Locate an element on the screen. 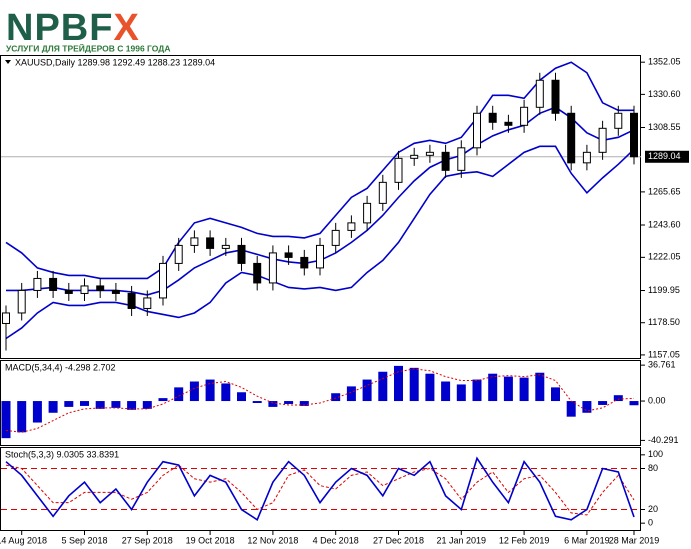 The image size is (691, 549). stoch-main is located at coordinates (320, 488).